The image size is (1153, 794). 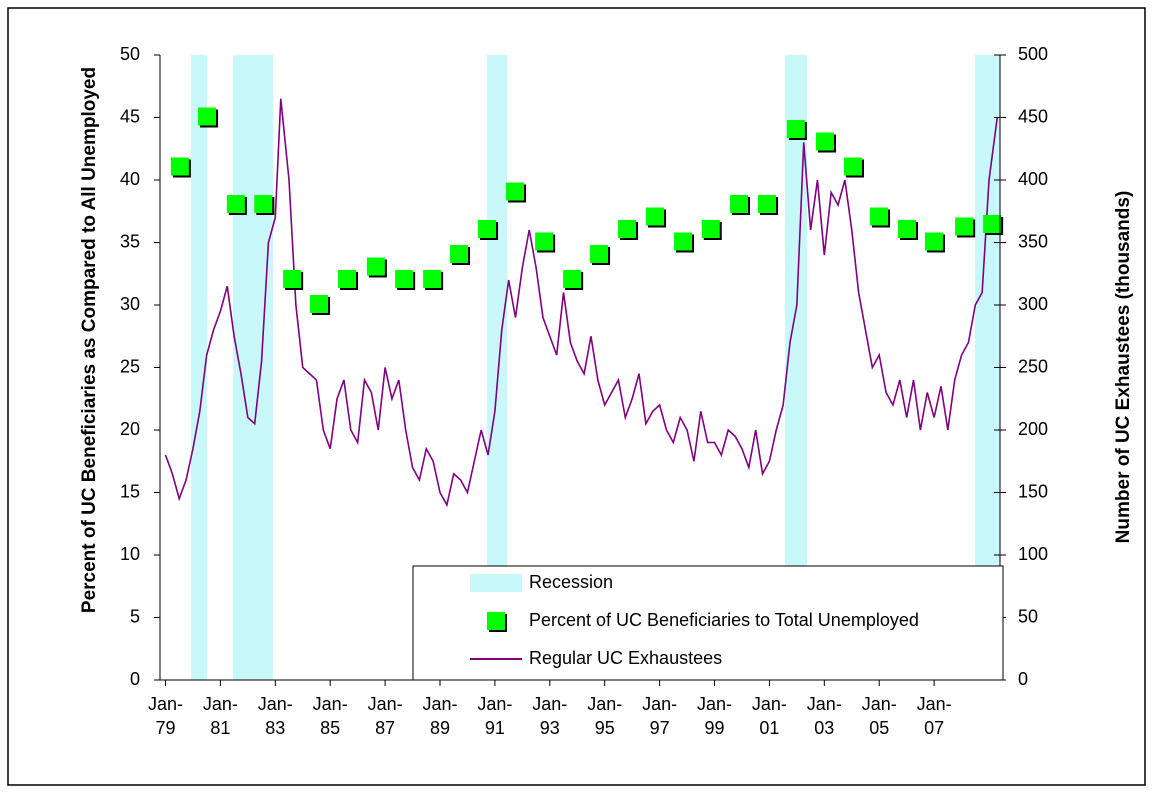 I want to click on y2-tick-label: 400, so click(x=1033, y=179).